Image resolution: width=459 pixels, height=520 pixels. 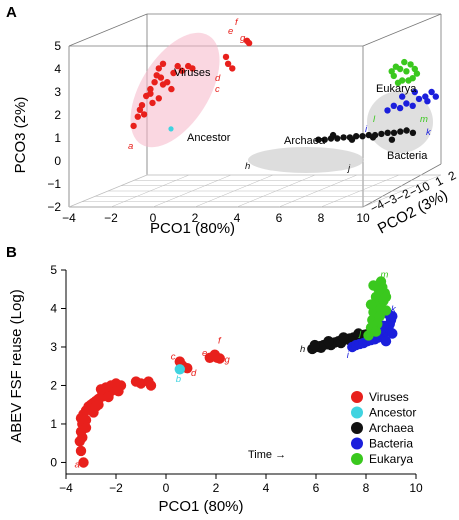 I want to click on viruses-ellipse, so click(x=175, y=90).